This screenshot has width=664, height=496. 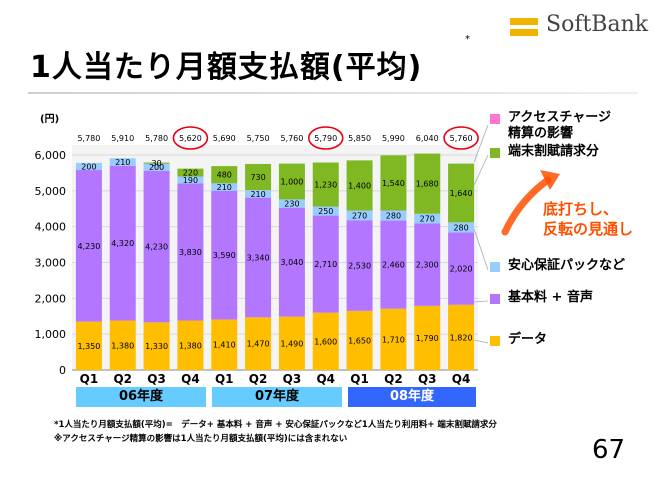 What do you see at coordinates (495, 267) in the screenshot?
I see `legend-swatch-security` at bounding box center [495, 267].